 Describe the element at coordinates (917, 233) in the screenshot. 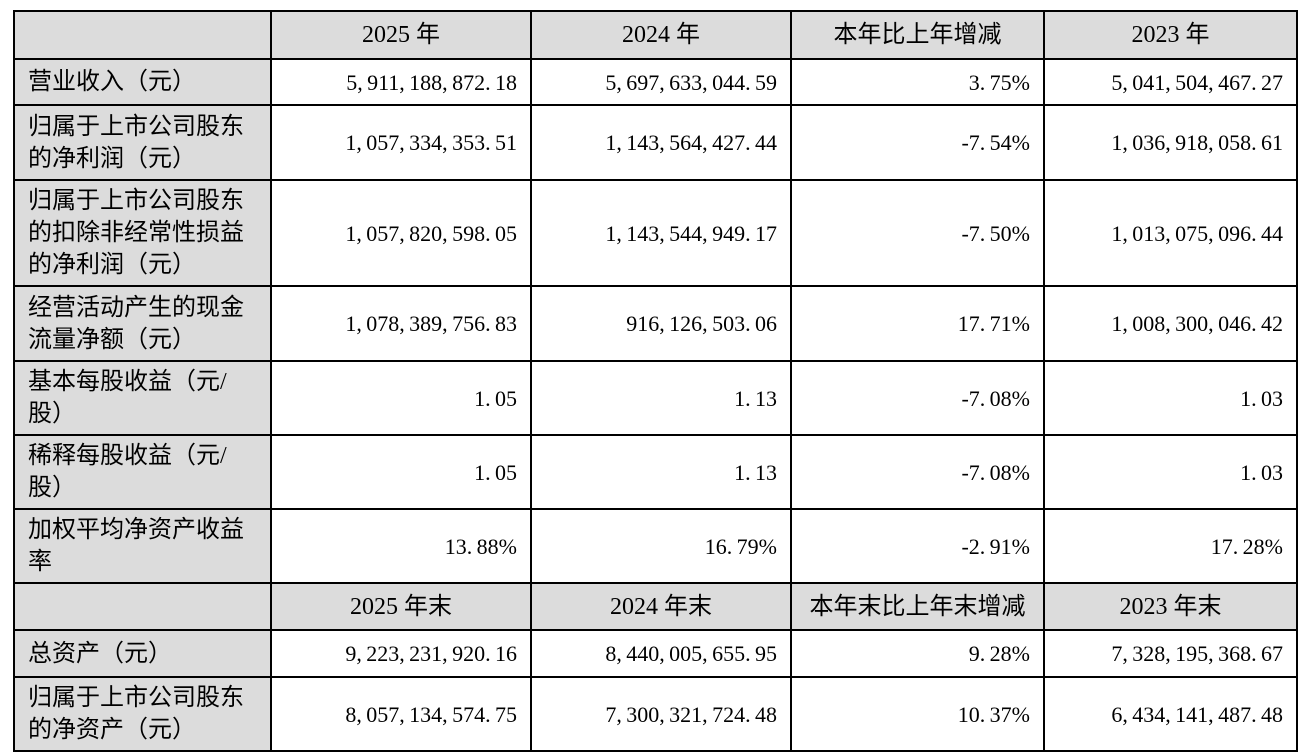

I see `value-cell-change: -7. 50%` at that location.